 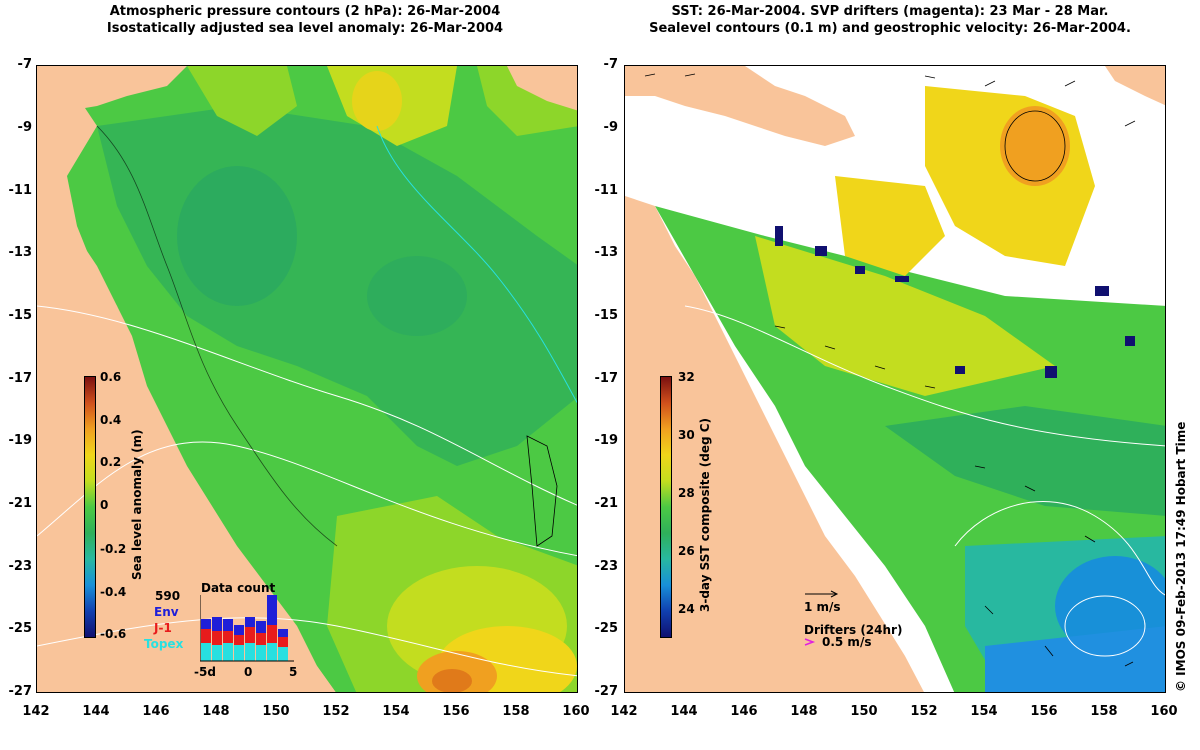 What do you see at coordinates (456, 711) in the screenshot?
I see `left-lon-tick: 156` at bounding box center [456, 711].